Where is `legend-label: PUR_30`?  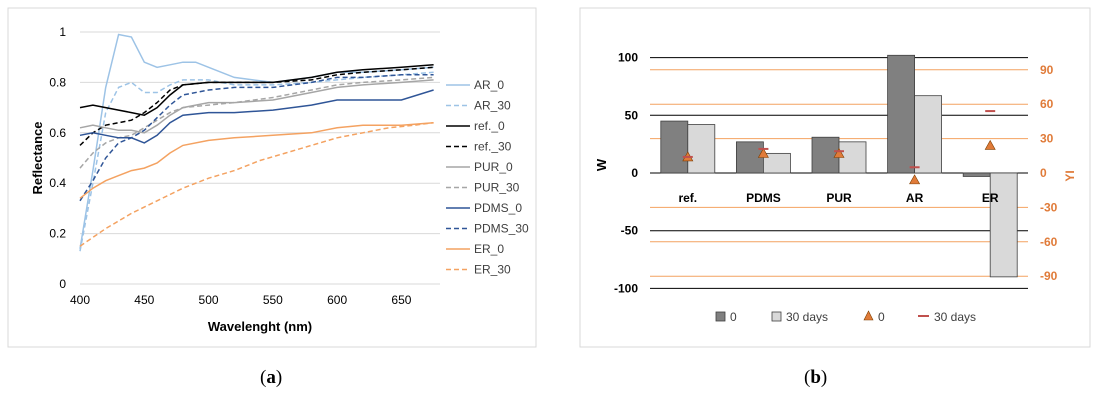 legend-label: PUR_30 is located at coordinates (497, 188).